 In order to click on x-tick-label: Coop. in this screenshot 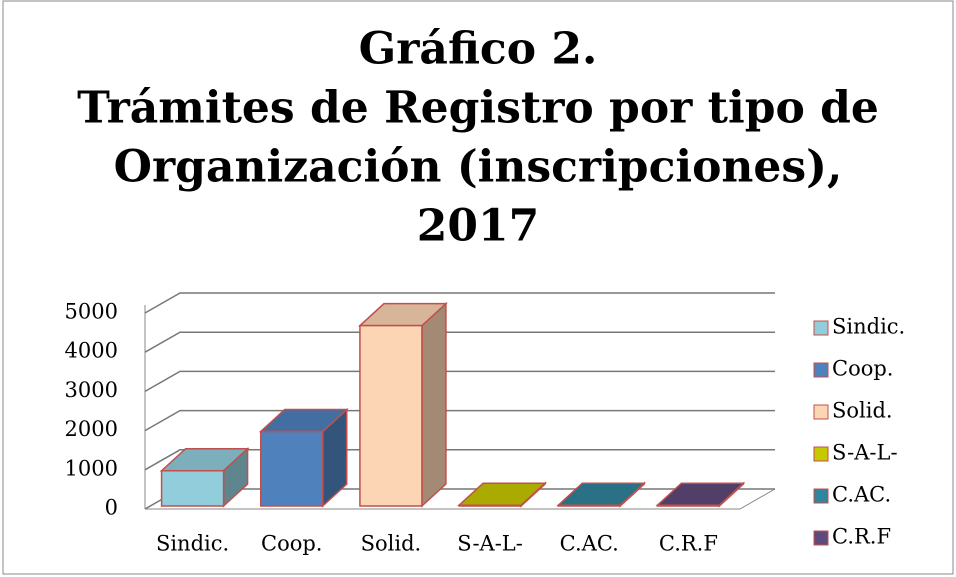, I will do `click(291, 544)`.